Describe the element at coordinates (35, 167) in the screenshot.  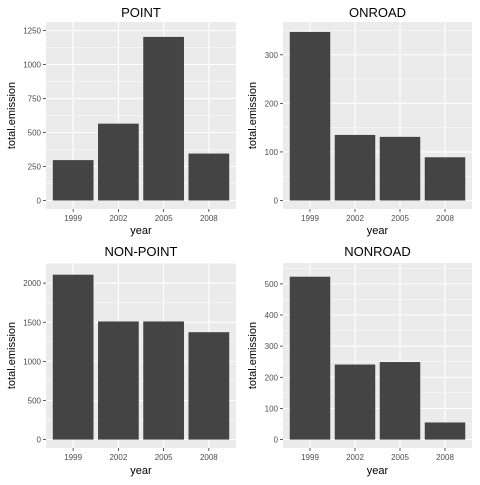
I see `y-tick-label: 250` at that location.